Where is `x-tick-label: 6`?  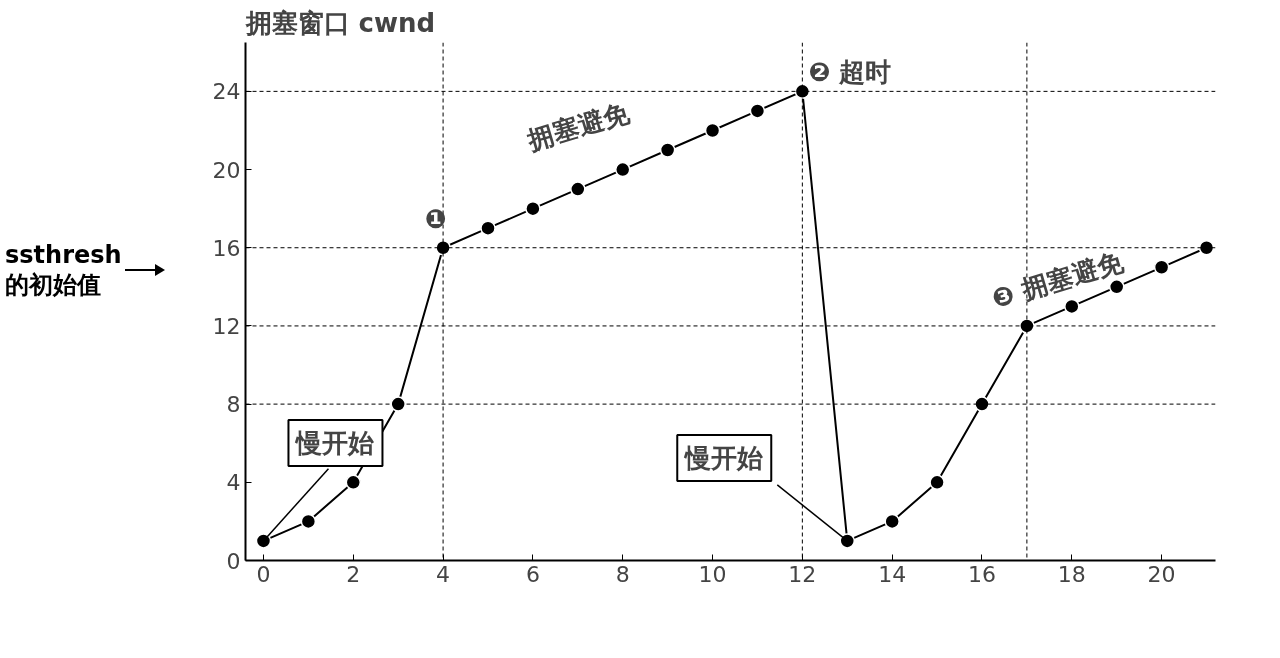
x-tick-label: 6 is located at coordinates (532, 574).